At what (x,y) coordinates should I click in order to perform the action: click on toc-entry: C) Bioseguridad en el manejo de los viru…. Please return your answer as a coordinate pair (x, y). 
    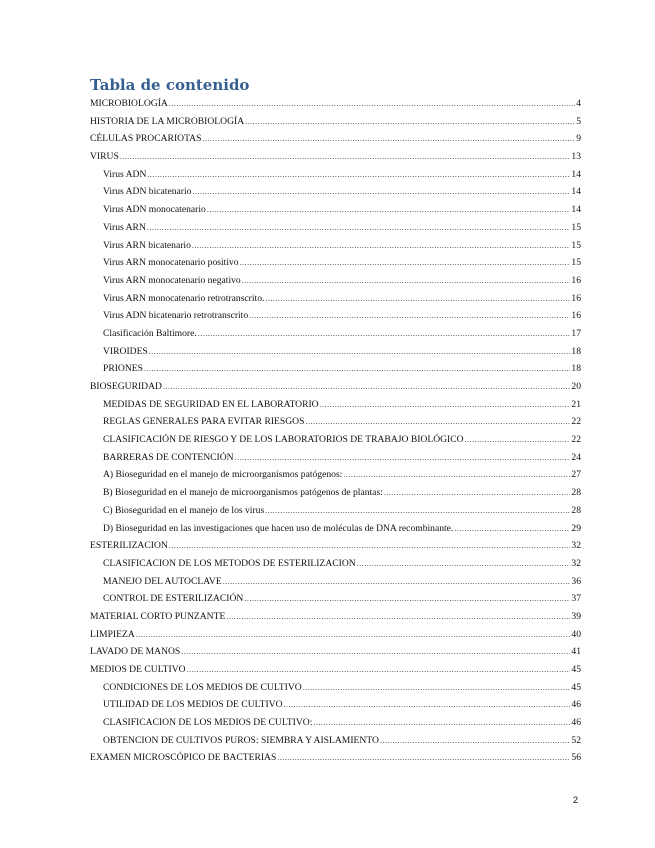
    Looking at the image, I should click on (335, 511).